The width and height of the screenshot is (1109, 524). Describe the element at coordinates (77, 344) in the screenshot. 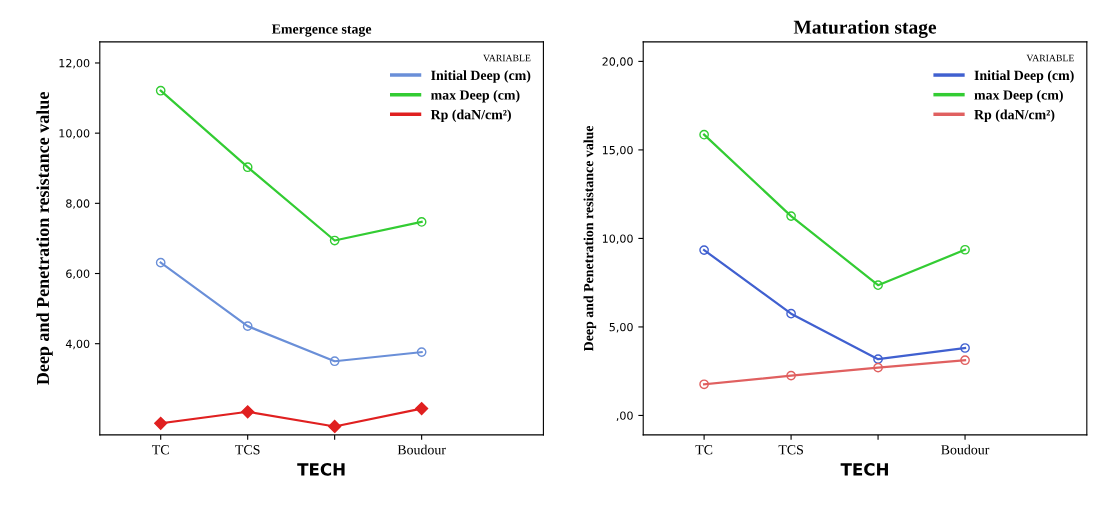

I see `y-tick-label: 4,00` at that location.